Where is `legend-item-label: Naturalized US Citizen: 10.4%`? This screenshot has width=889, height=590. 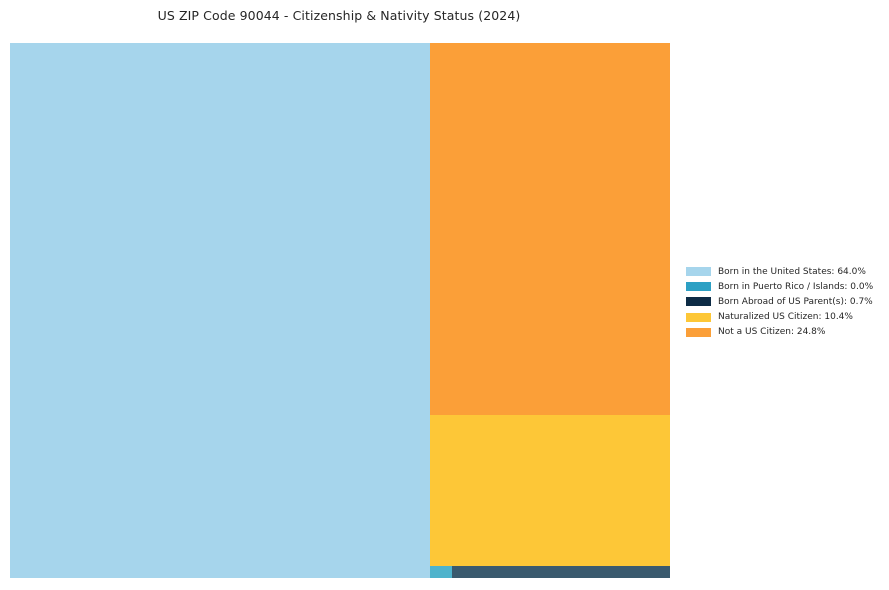
legend-item-label: Naturalized US Citizen: 10.4% is located at coordinates (785, 317).